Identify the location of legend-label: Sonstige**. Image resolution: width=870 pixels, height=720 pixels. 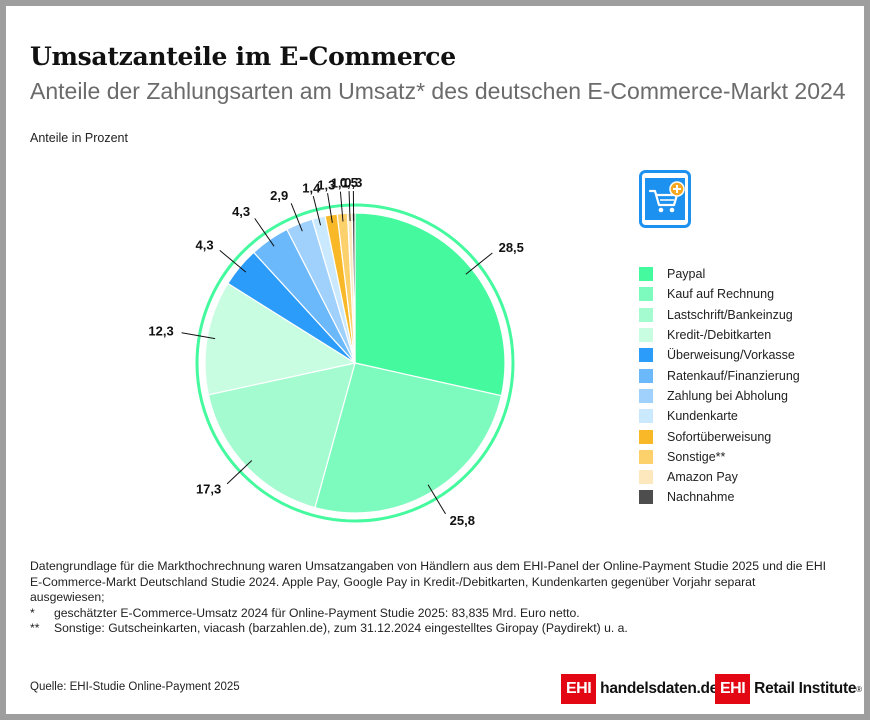
(696, 456).